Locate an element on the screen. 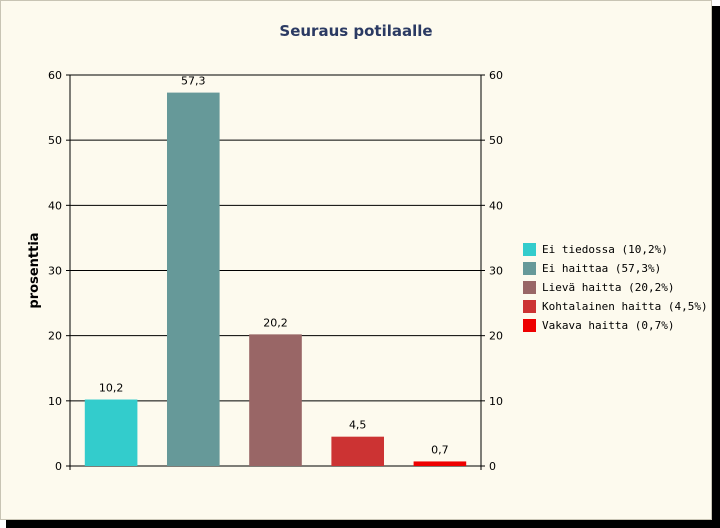 Image resolution: width=720 pixels, height=528 pixels. data-label: 0,7 is located at coordinates (440, 449).